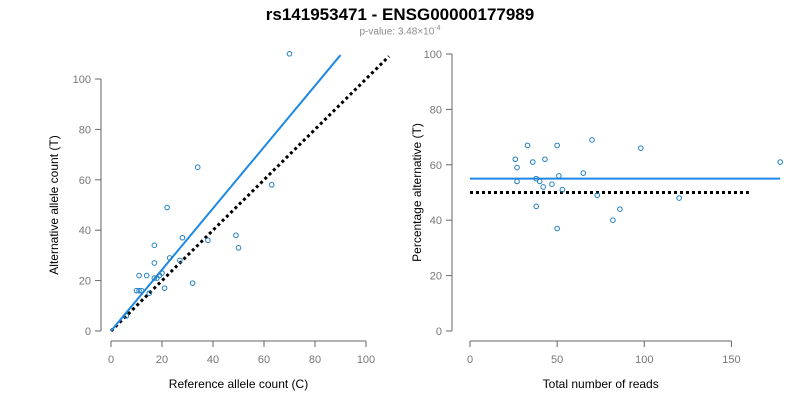 The width and height of the screenshot is (800, 400). Describe the element at coordinates (437, 28) in the screenshot. I see `p-value-exponent: -4` at that location.